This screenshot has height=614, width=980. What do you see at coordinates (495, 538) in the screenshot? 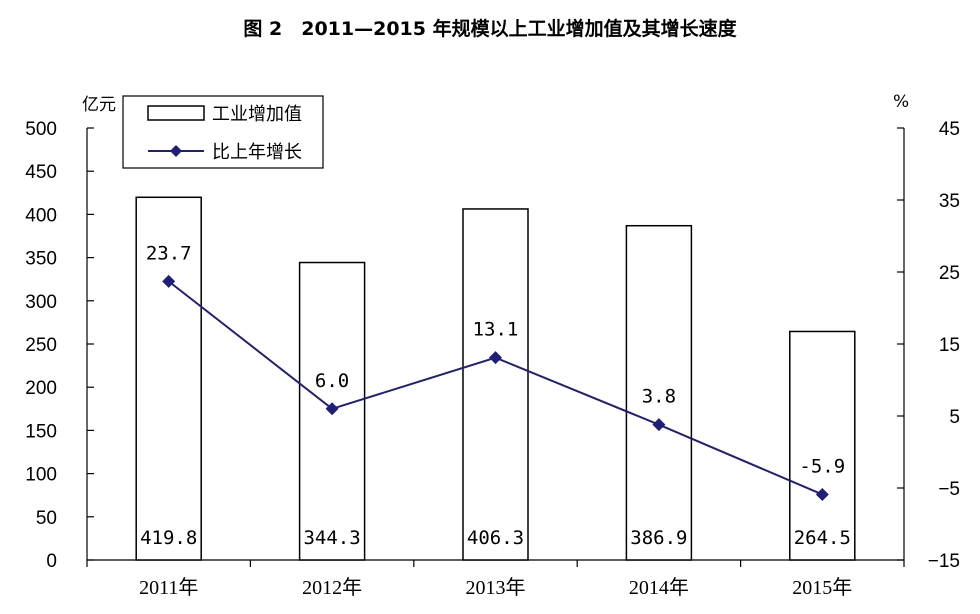
I see `bar-label: 406.3` at bounding box center [495, 538].